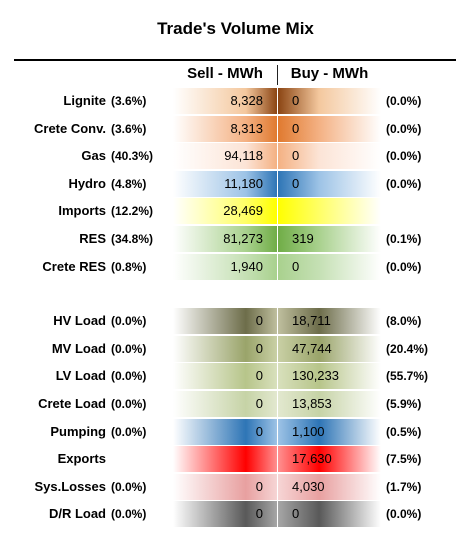  I want to click on sell-value-cell: 81,273, so click(225, 239).